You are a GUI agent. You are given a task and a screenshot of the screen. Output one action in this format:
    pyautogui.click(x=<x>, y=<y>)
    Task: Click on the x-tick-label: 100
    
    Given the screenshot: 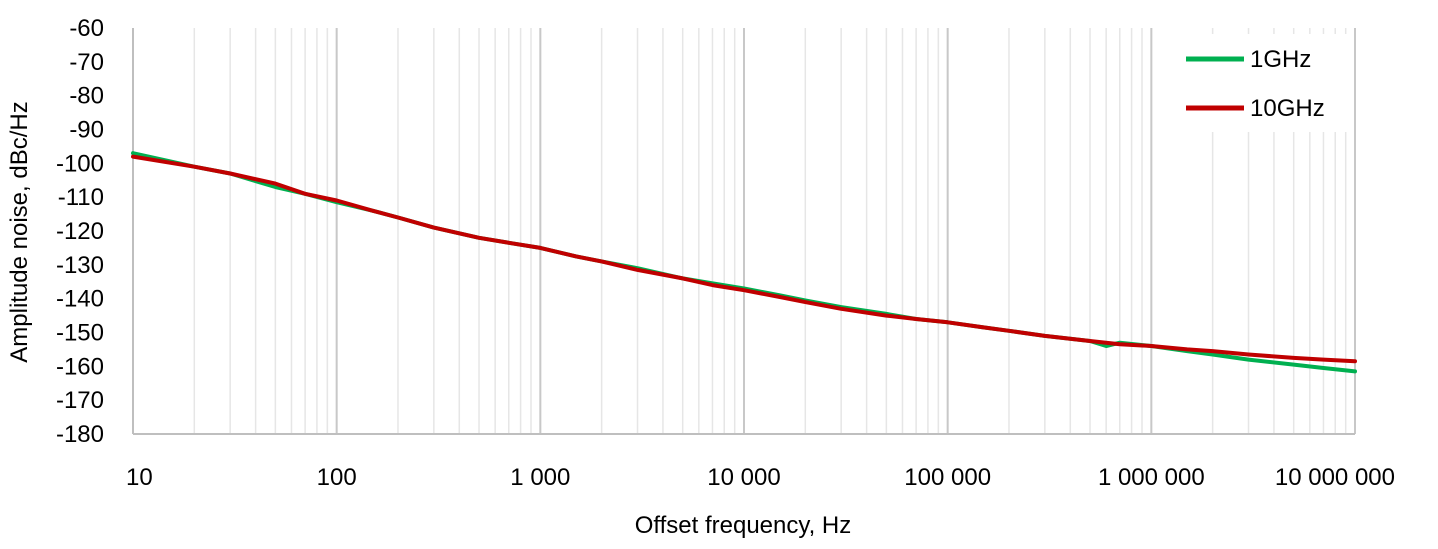 What is the action you would take?
    pyautogui.click(x=337, y=477)
    